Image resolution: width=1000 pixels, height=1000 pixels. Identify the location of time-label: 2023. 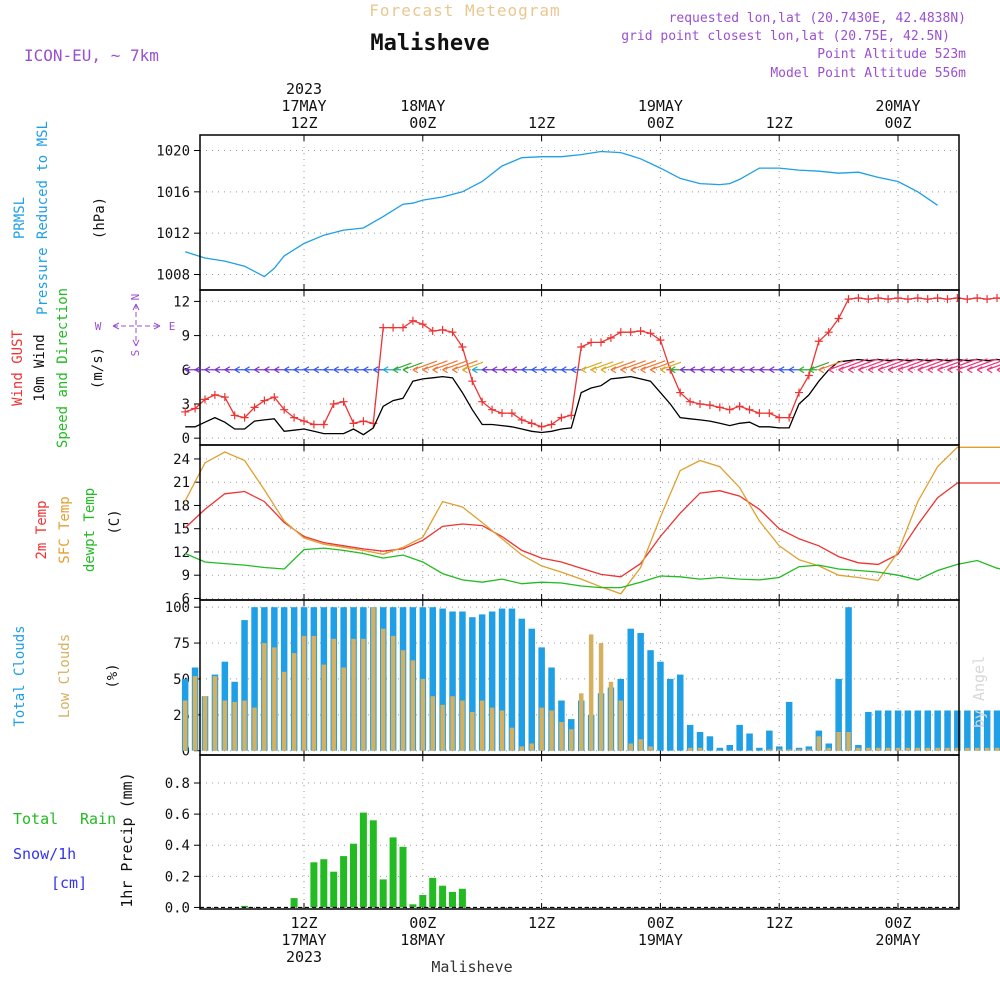
(304, 89).